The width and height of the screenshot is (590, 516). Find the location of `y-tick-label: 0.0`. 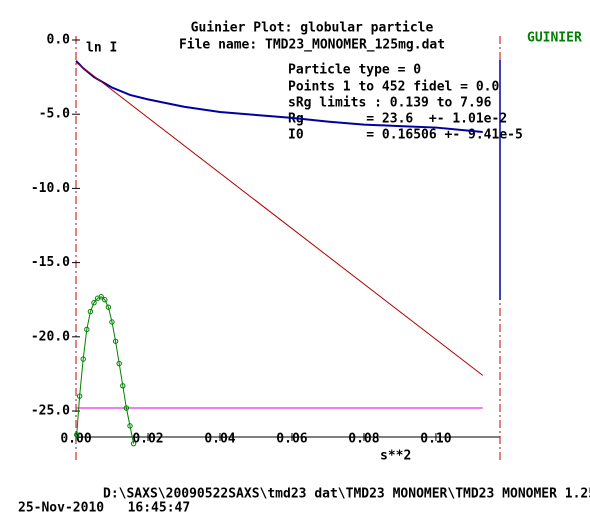

y-tick-label: 0.0 is located at coordinates (59, 40).